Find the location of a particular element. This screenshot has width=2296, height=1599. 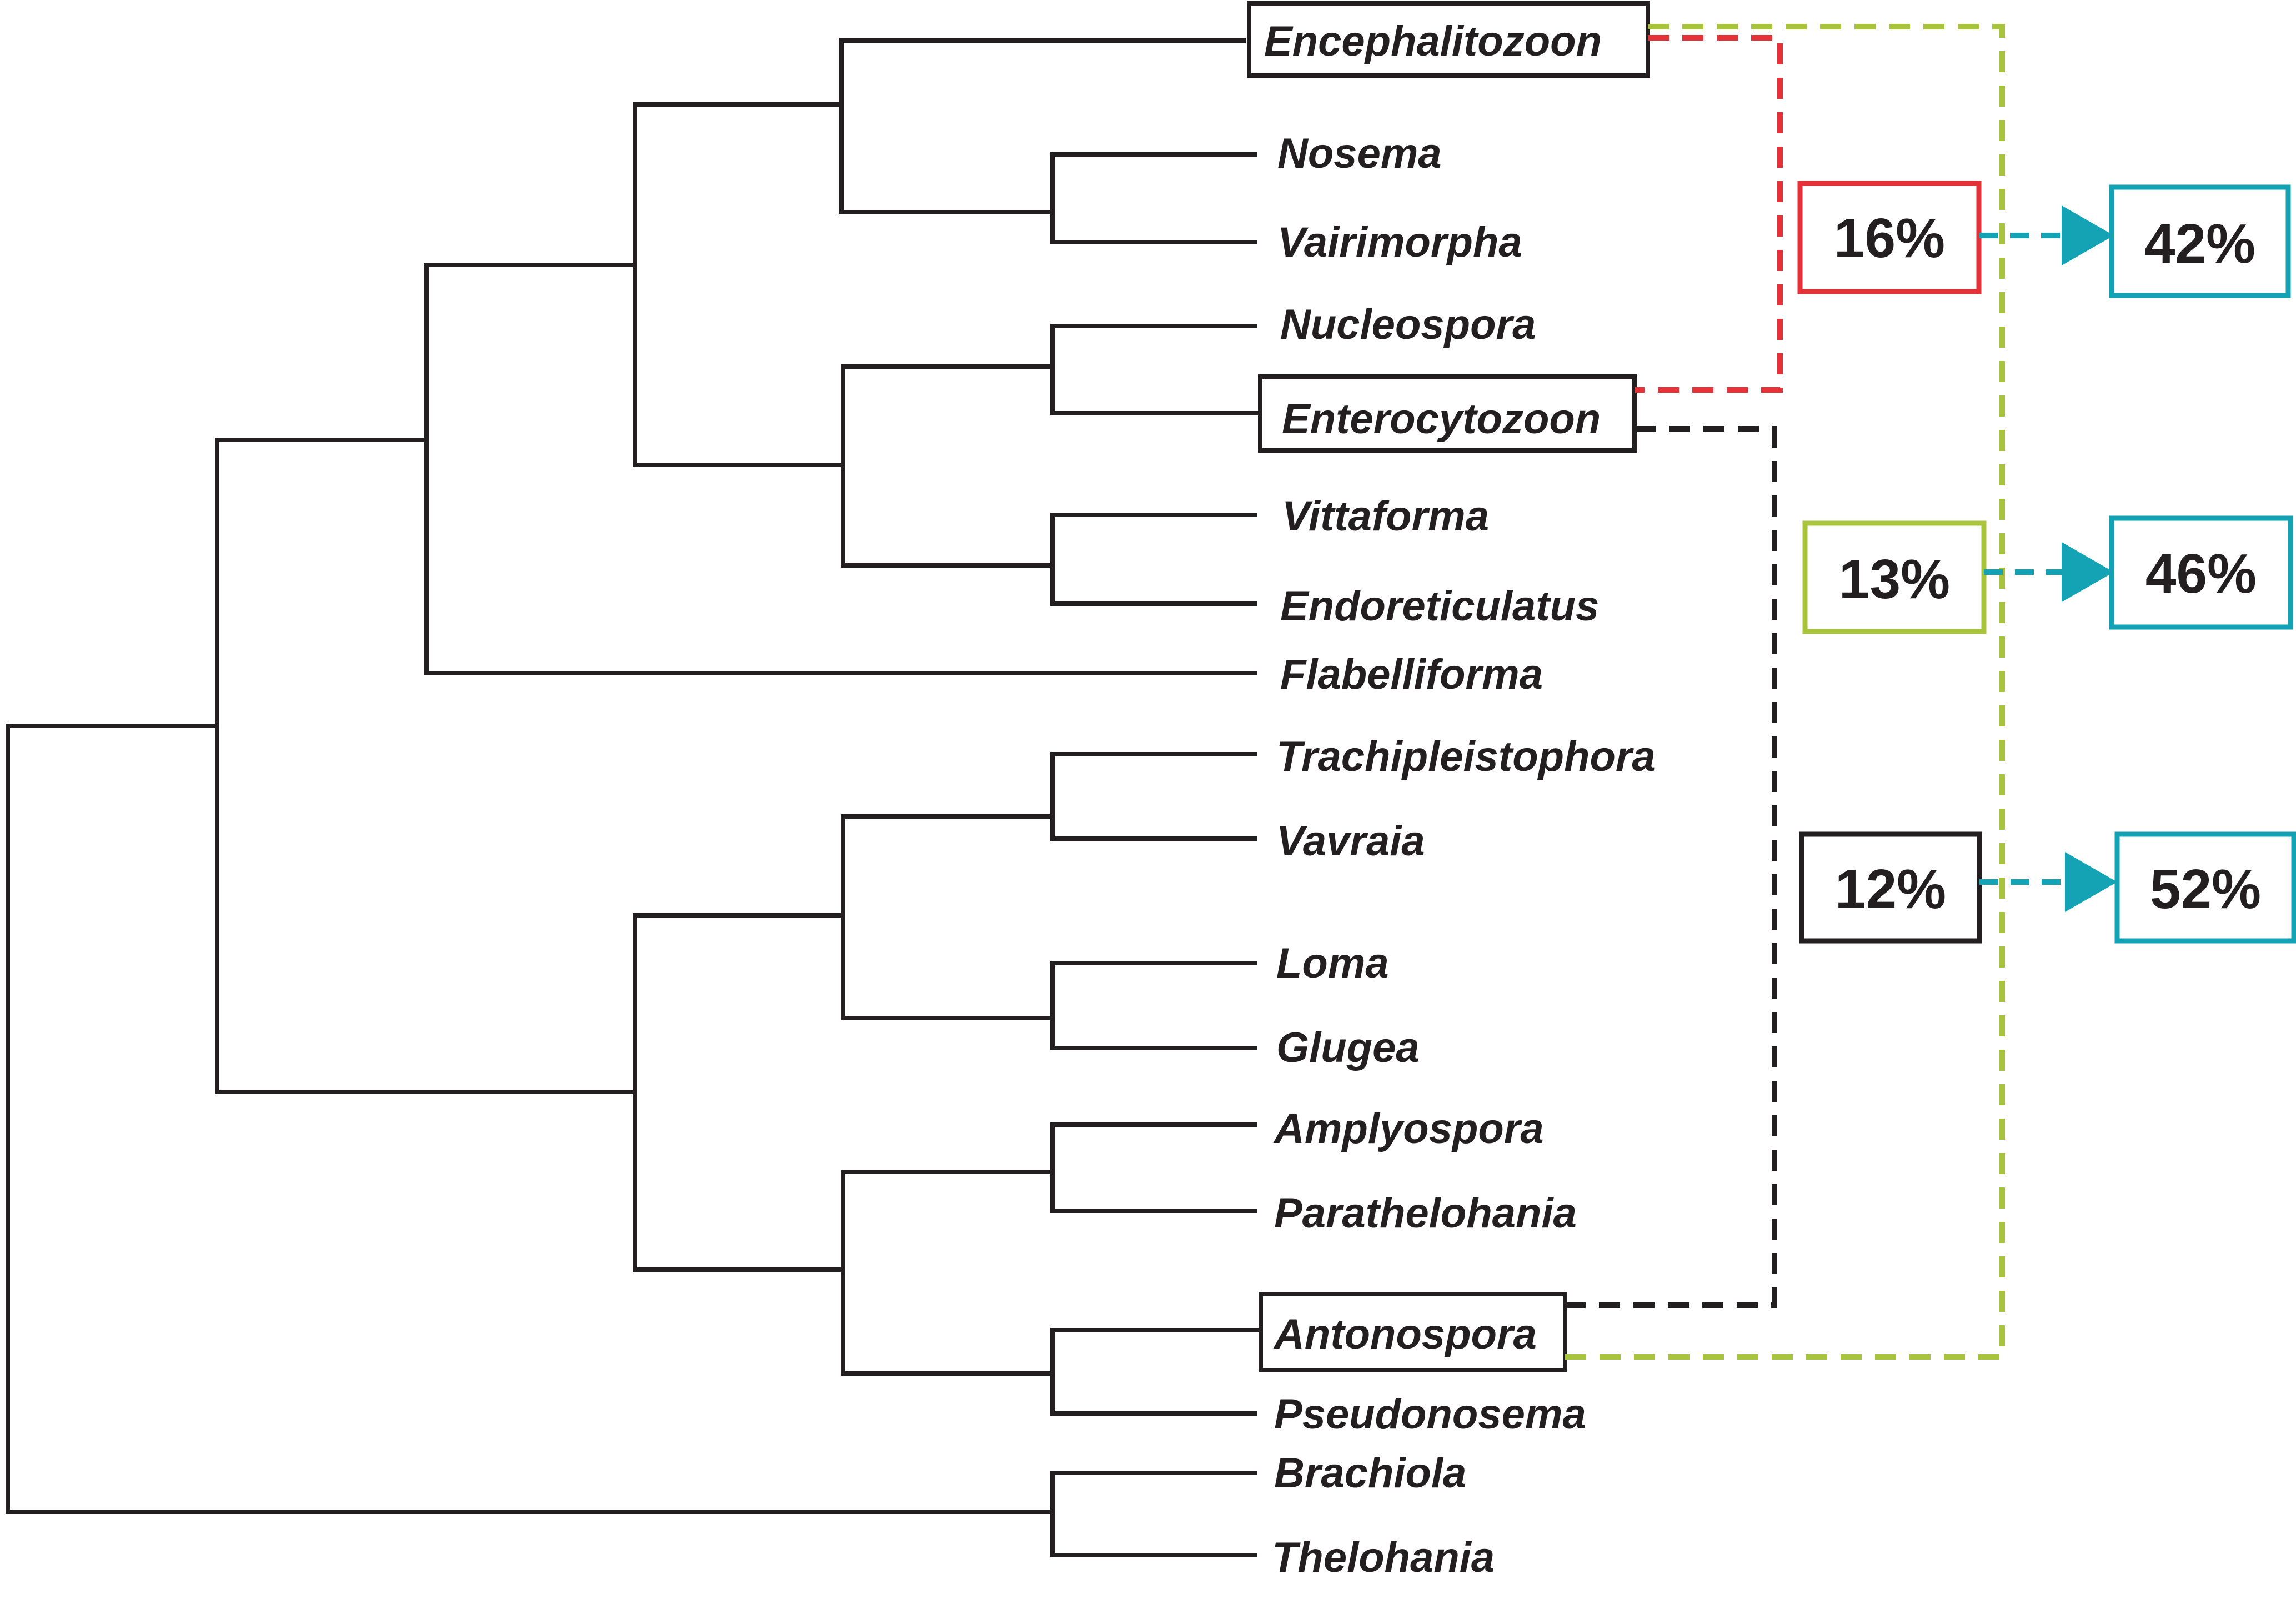

taxon-glugea: Glugea is located at coordinates (1348, 1047).